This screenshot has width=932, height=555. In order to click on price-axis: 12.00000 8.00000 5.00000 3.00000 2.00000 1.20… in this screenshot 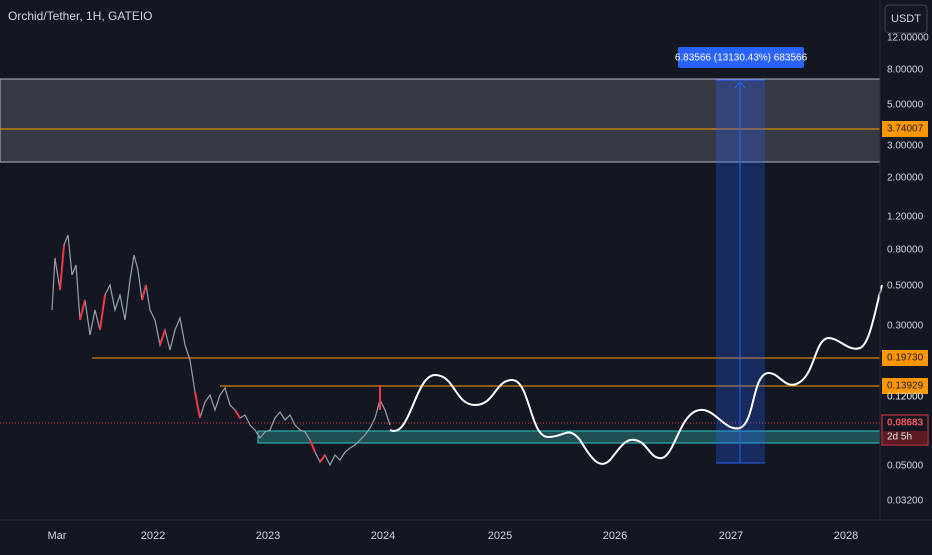, I will do `click(908, 270)`.